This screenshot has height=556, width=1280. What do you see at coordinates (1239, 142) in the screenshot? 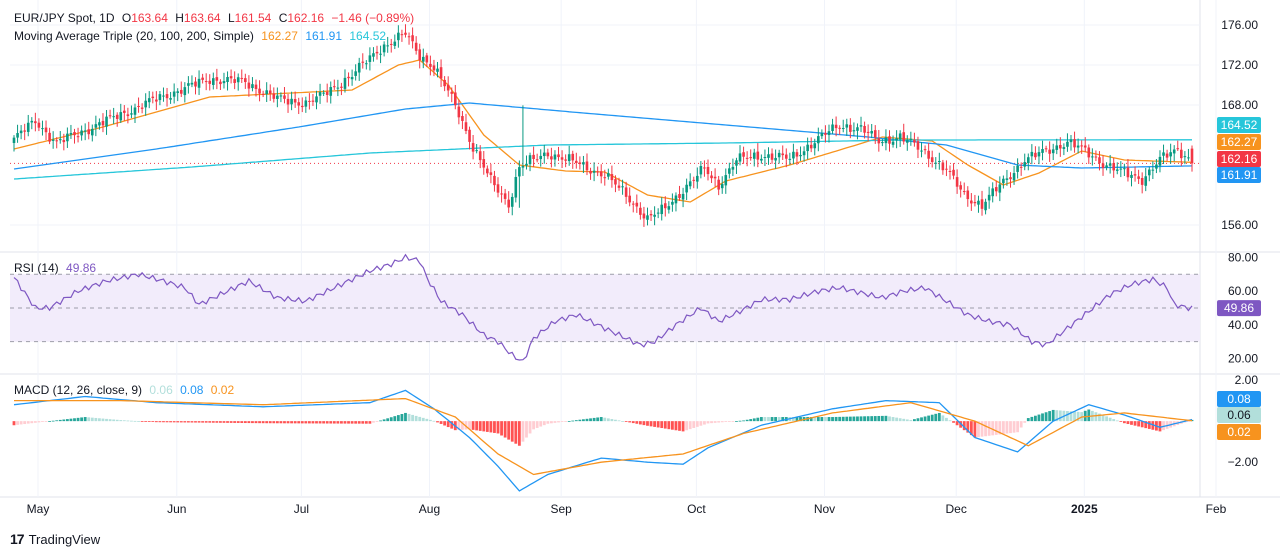
I see `price-axis-tag-text: 162.27` at bounding box center [1239, 142].